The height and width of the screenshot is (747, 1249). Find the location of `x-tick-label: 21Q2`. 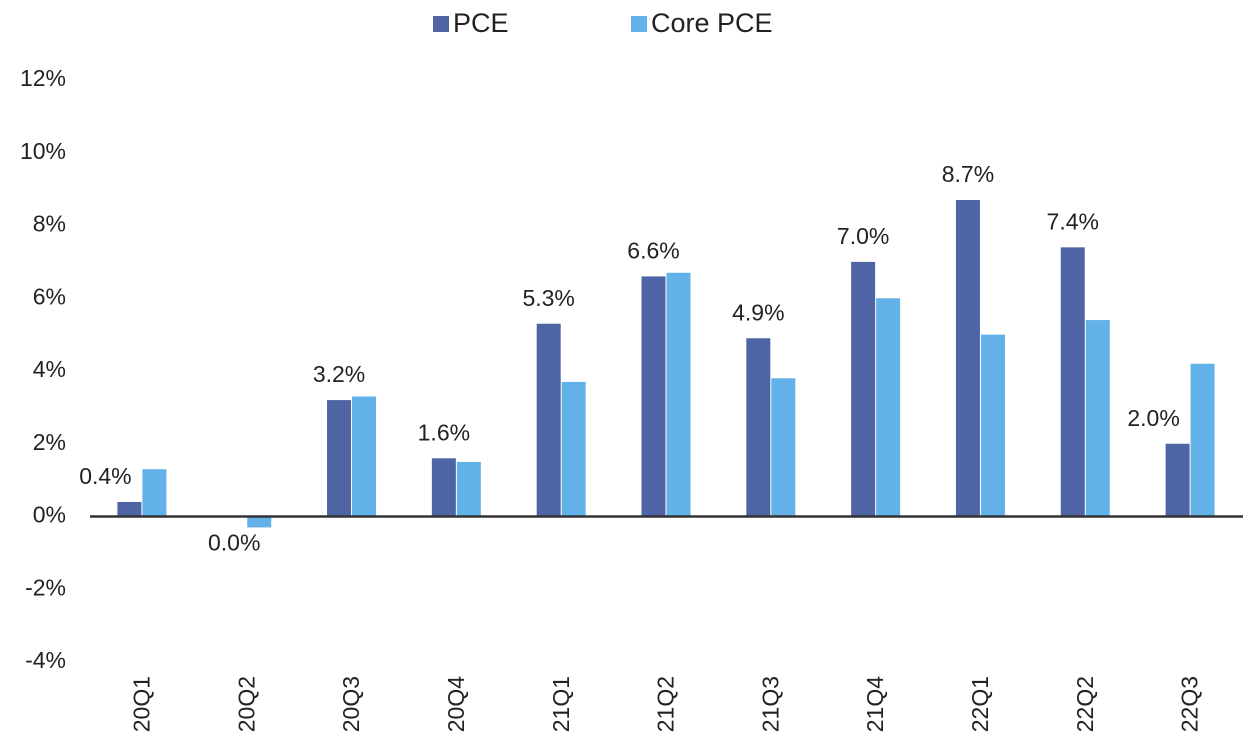

x-tick-label: 21Q2 is located at coordinates (666, 704).